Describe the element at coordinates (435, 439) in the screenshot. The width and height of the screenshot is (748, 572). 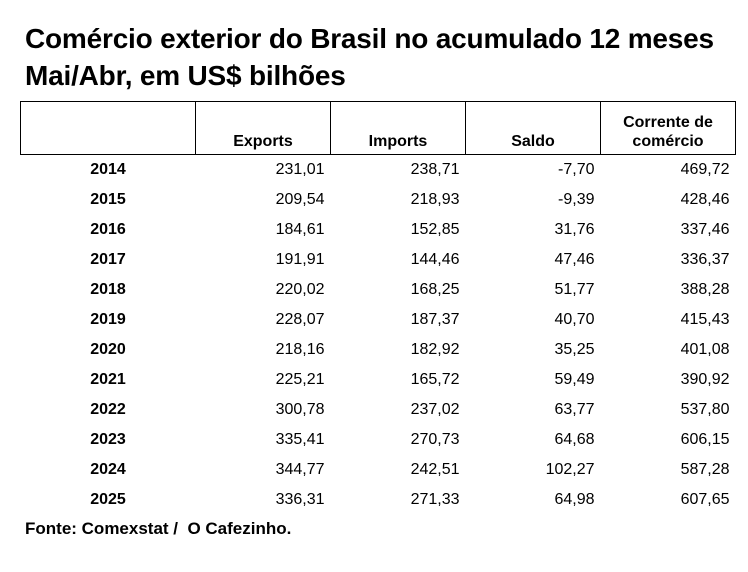
I see `cell-imports: 270,73` at that location.